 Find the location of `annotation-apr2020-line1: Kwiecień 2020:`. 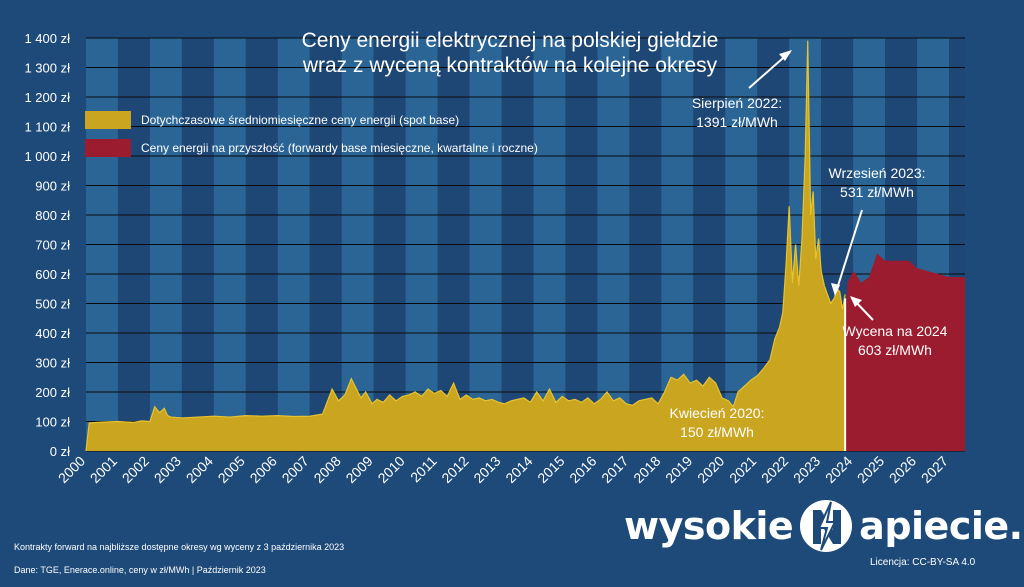

annotation-apr2020-line1: Kwiecień 2020: is located at coordinates (717, 413).